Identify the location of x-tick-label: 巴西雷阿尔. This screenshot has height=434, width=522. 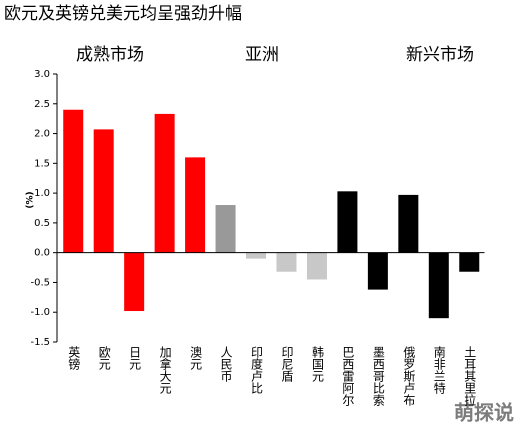
(348, 376).